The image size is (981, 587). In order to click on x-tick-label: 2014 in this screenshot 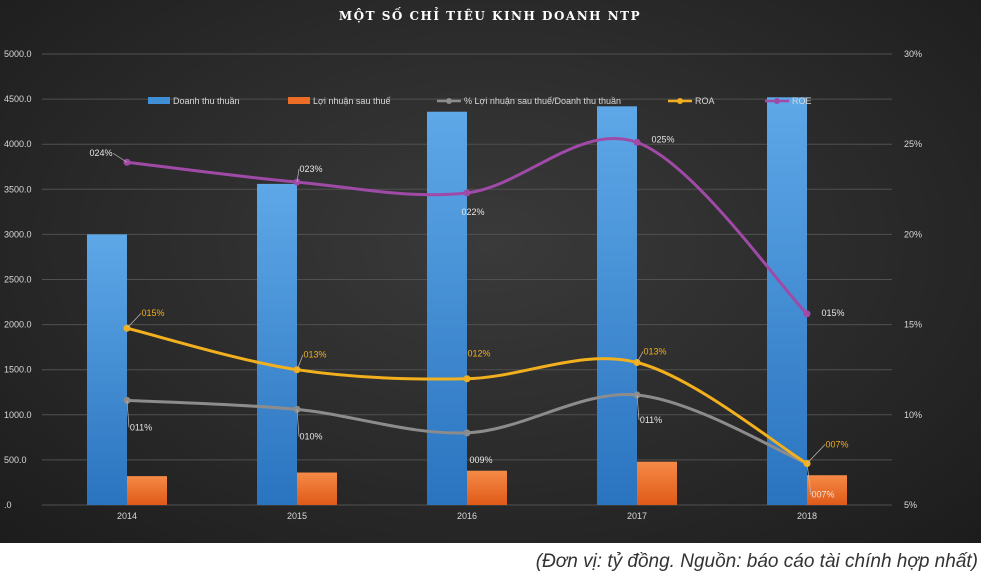, I will do `click(127, 516)`.